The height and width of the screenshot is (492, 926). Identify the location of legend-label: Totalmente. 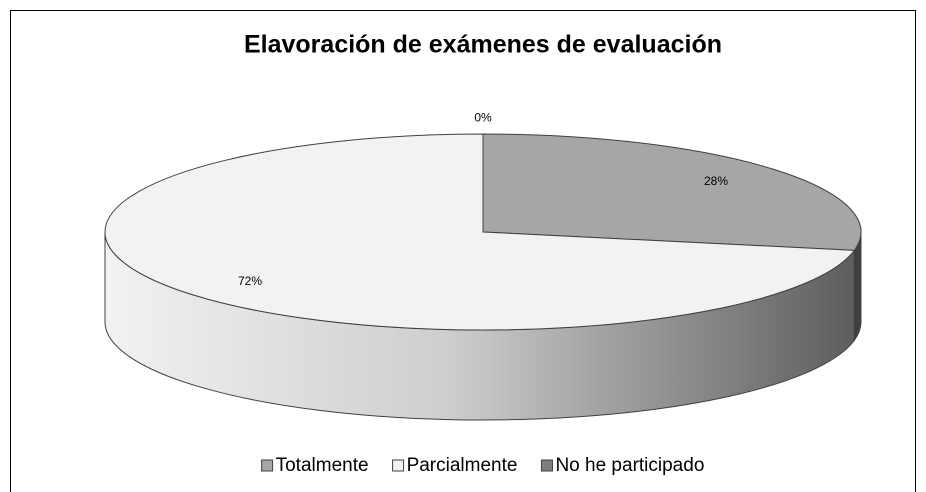
(322, 465).